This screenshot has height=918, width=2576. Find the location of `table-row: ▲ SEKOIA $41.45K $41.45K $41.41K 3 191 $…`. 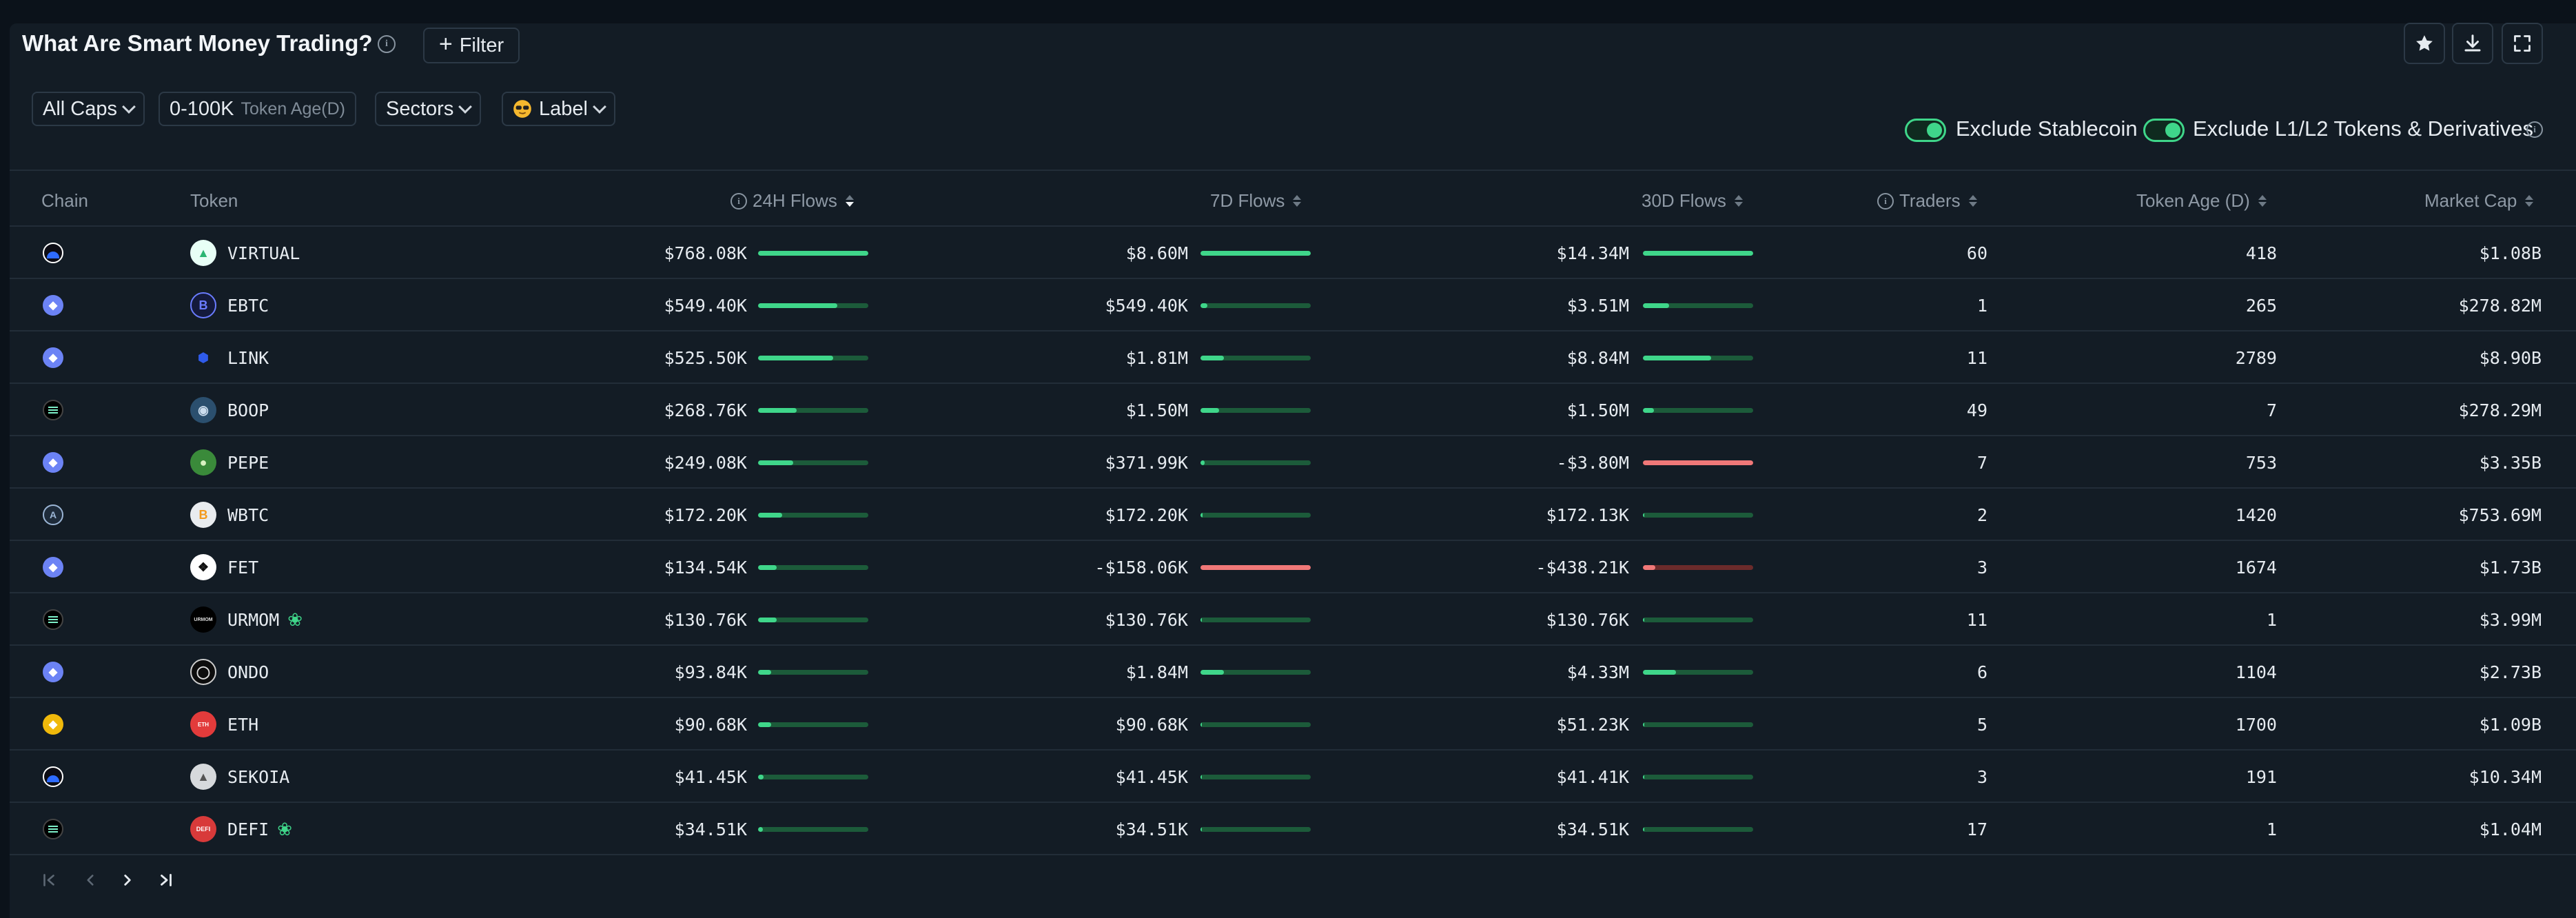

table-row: ▲ SEKOIA $41.45K $41.45K $41.41K 3 191 $… is located at coordinates (1293, 777).